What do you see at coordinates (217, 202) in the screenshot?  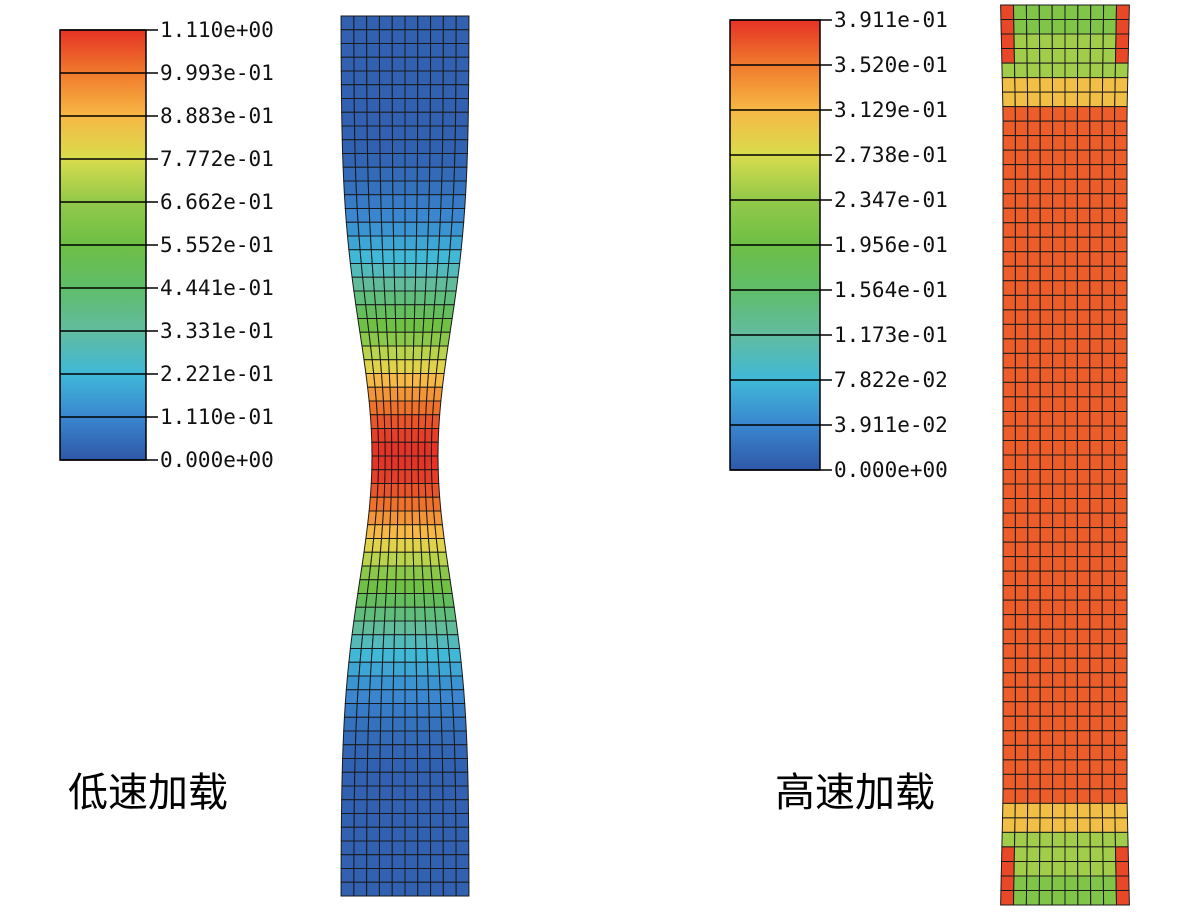 I see `low-legend-label: 6.662e-01` at bounding box center [217, 202].